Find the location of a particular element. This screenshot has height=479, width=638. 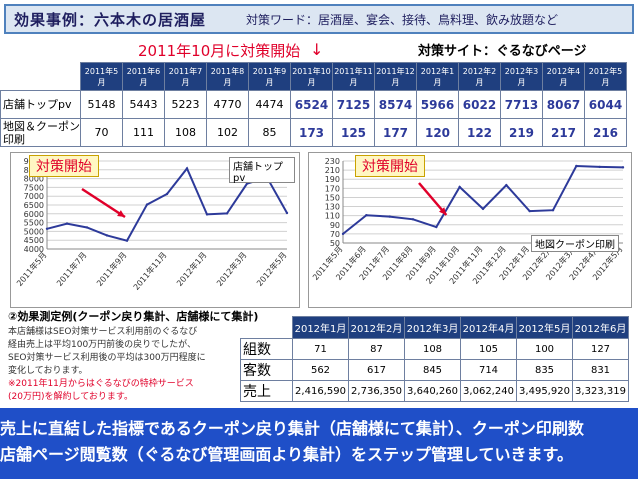

table-cell: 714 is located at coordinates (488, 370).